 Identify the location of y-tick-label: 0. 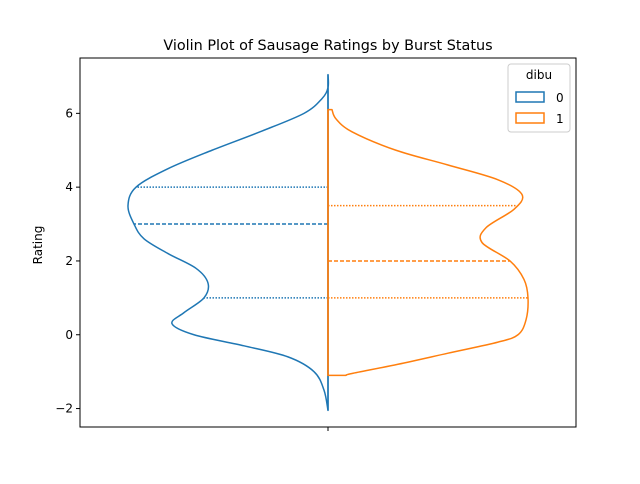
(69, 335).